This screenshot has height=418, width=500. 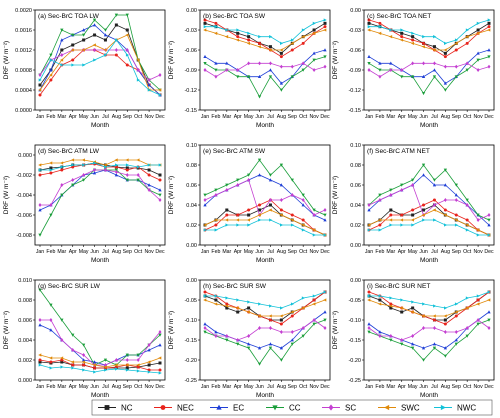 What do you see at coordinates (398, 151) in the screenshot?
I see `panel-title: (f) Sec-BrC ATM NET` at bounding box center [398, 151].